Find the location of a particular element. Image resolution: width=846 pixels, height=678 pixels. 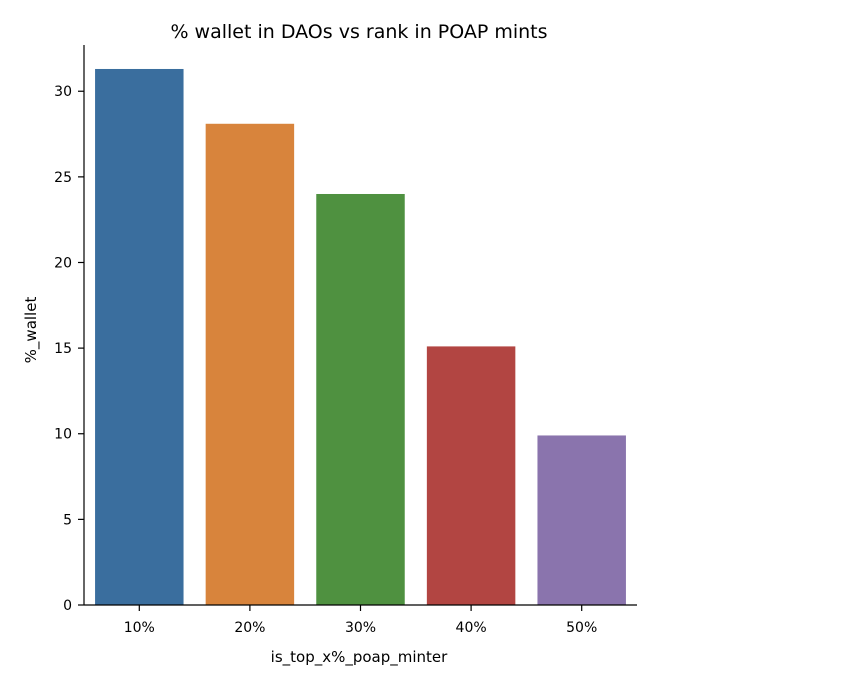

y-tick-label: 5 is located at coordinates (67, 520).